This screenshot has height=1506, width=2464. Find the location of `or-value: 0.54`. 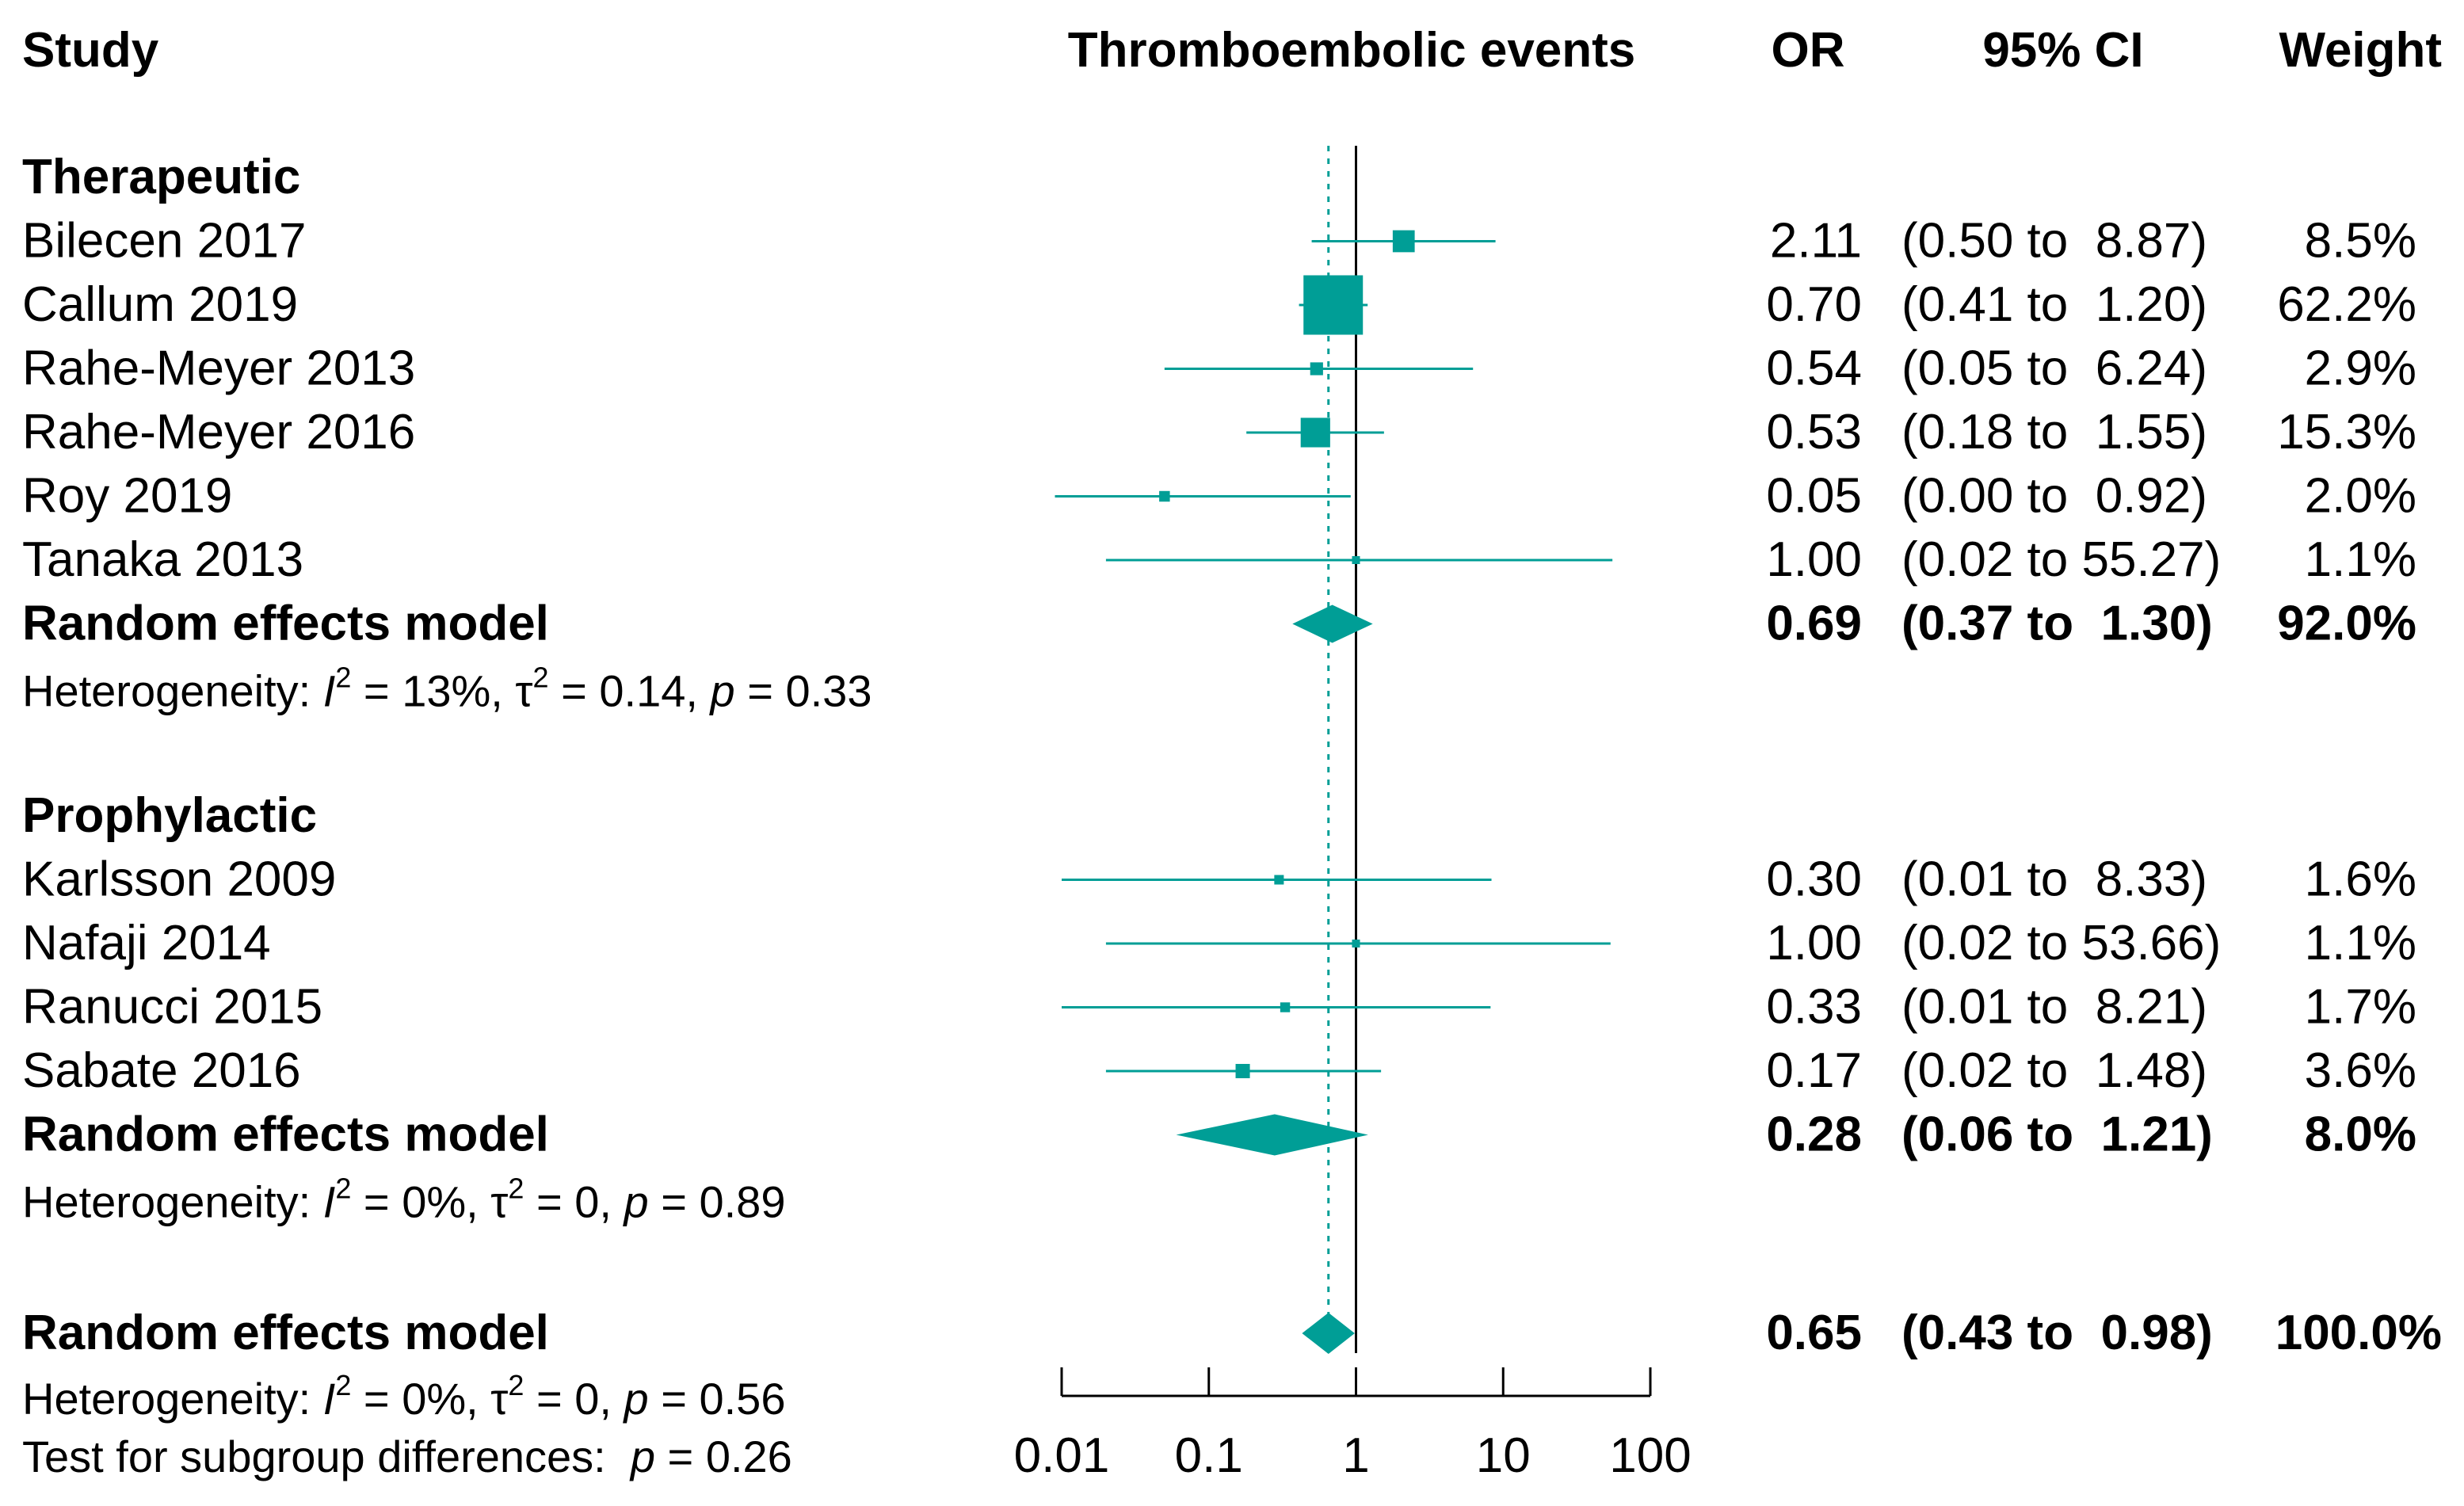

or-value: 0.54 is located at coordinates (1814, 368).